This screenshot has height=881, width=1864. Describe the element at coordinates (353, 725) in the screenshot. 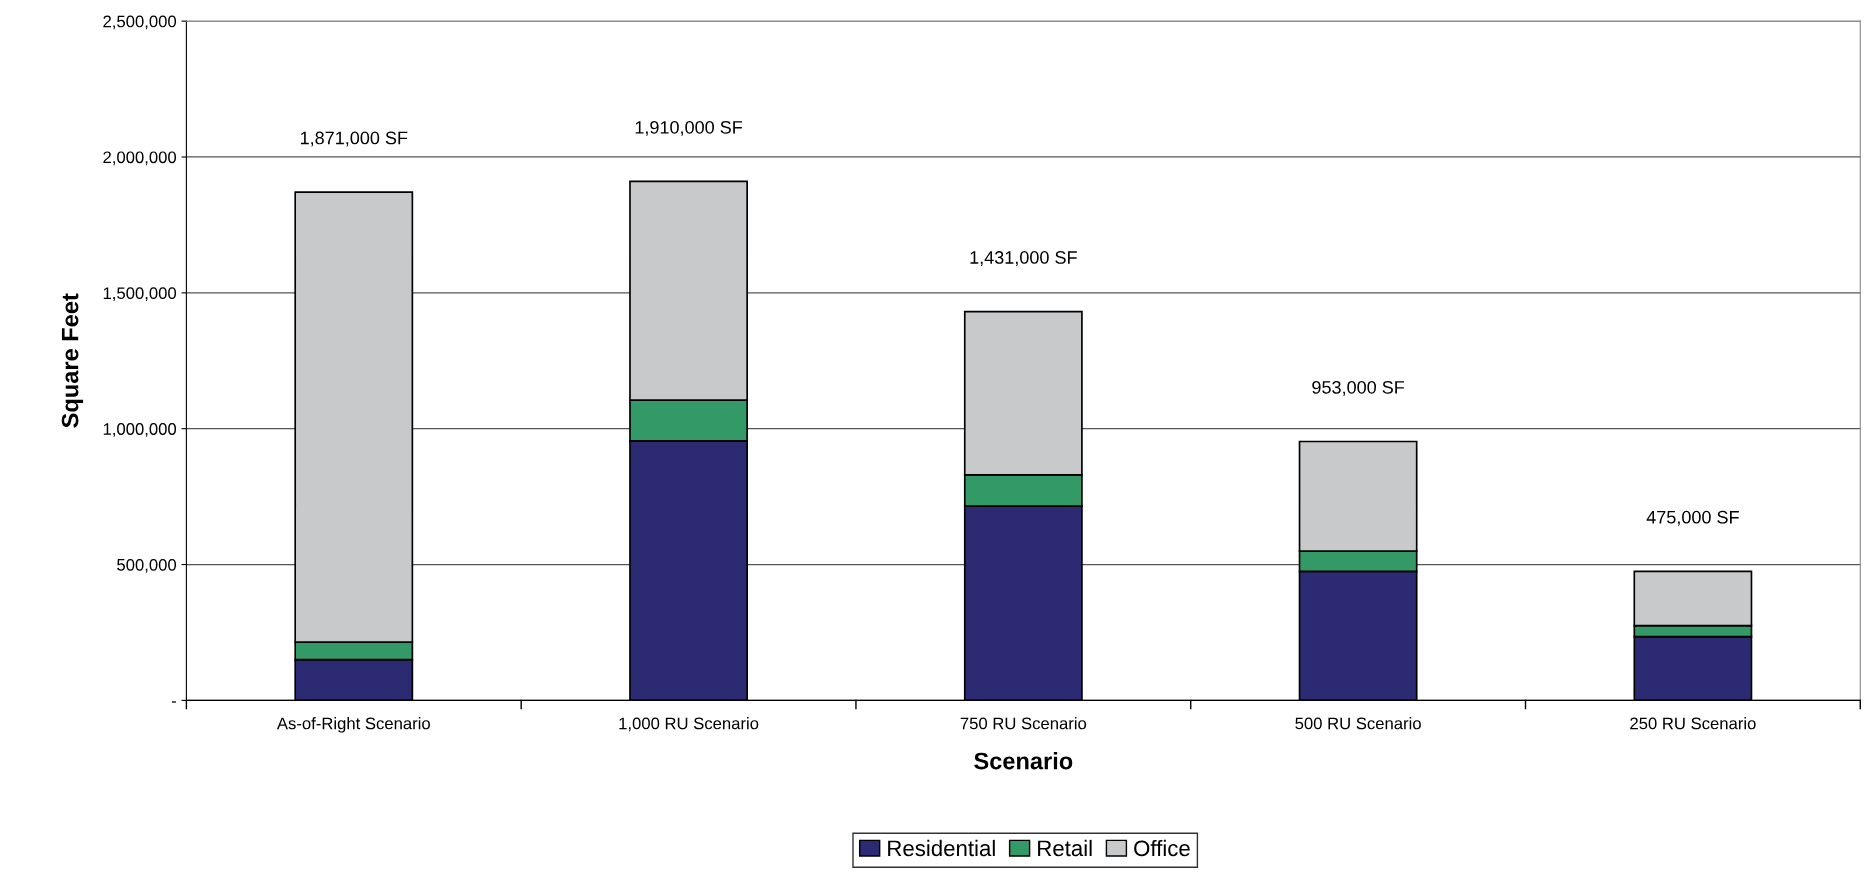

I see `x-tick-label: As-of-Right Scenario` at that location.